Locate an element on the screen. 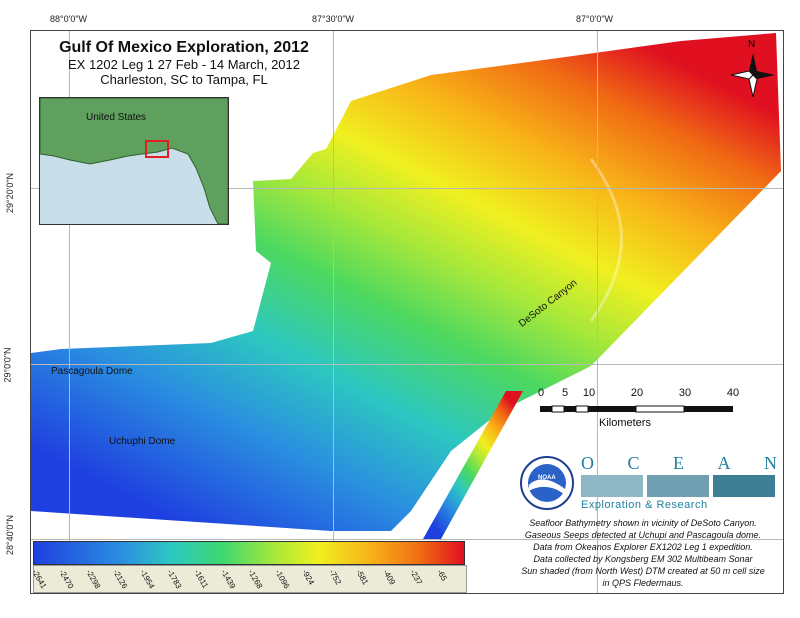  lon-label-2: 87°30'0"W is located at coordinates (333, 19).